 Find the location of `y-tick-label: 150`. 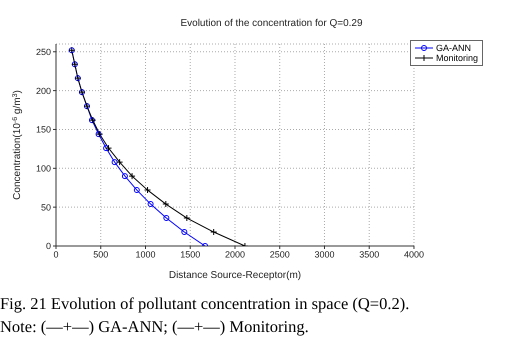

y-tick-label: 150 is located at coordinates (43, 129).